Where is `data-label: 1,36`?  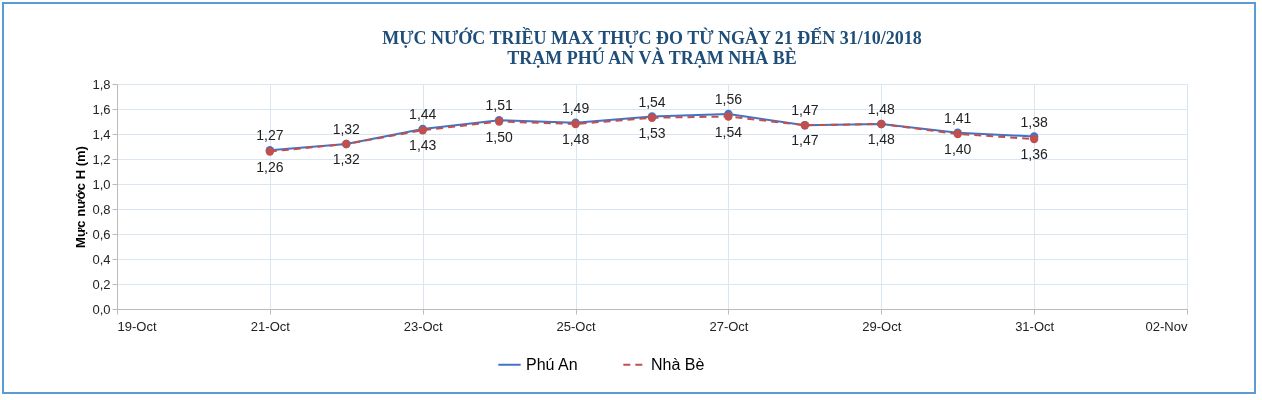
data-label: 1,36 is located at coordinates (1034, 154).